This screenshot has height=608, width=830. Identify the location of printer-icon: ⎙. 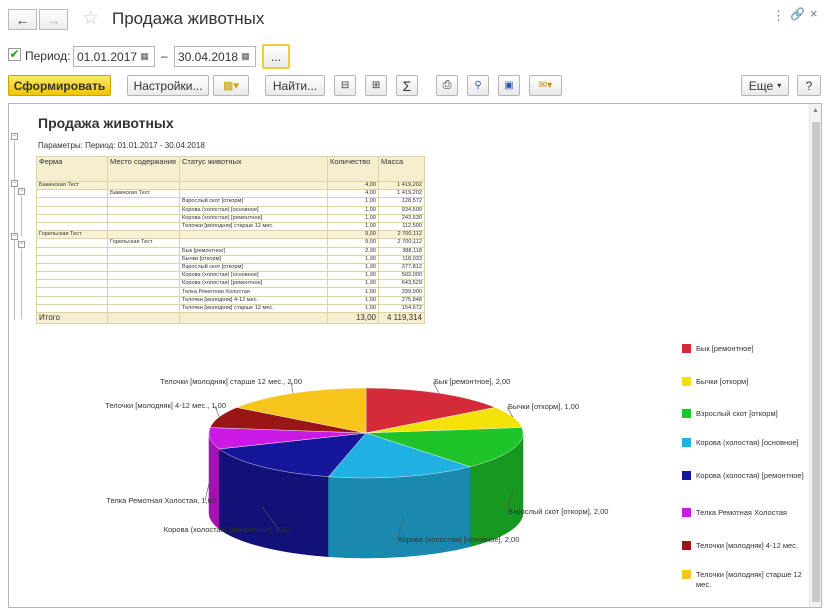
(447, 85).